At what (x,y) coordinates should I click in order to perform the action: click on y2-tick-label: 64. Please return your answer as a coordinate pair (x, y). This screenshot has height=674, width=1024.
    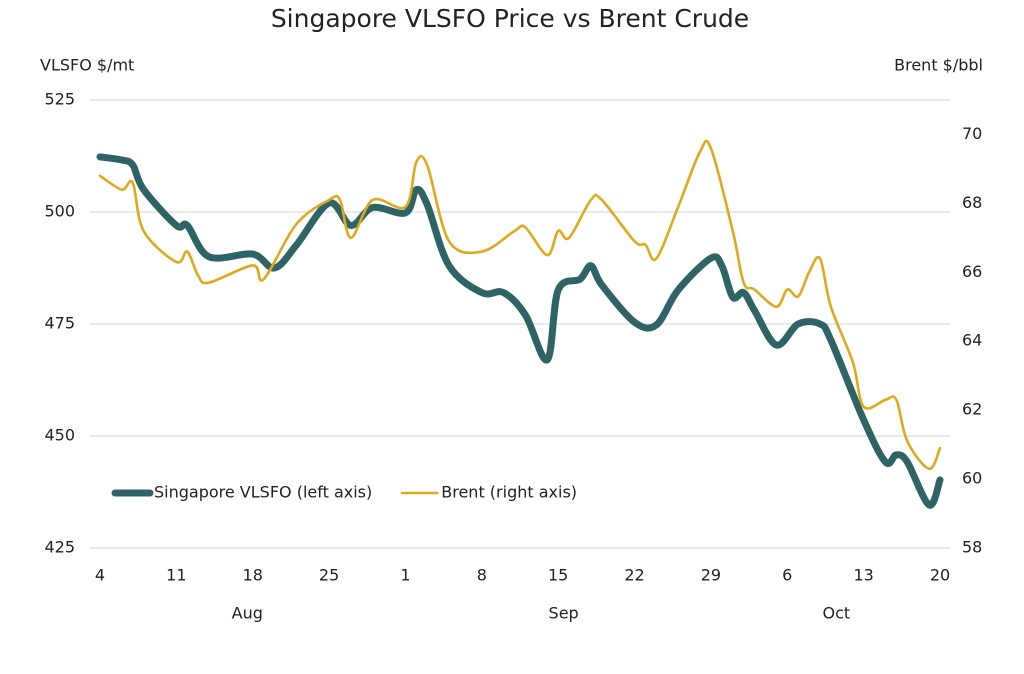
    Looking at the image, I should click on (972, 340).